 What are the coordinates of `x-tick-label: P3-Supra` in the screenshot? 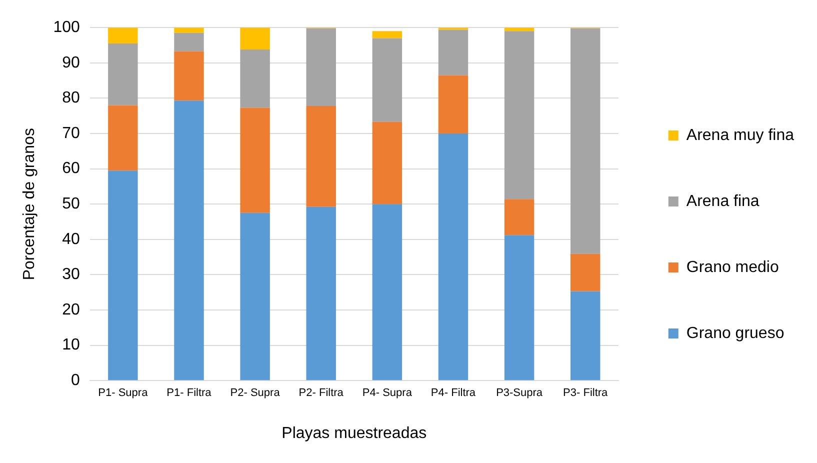 It's located at (520, 393).